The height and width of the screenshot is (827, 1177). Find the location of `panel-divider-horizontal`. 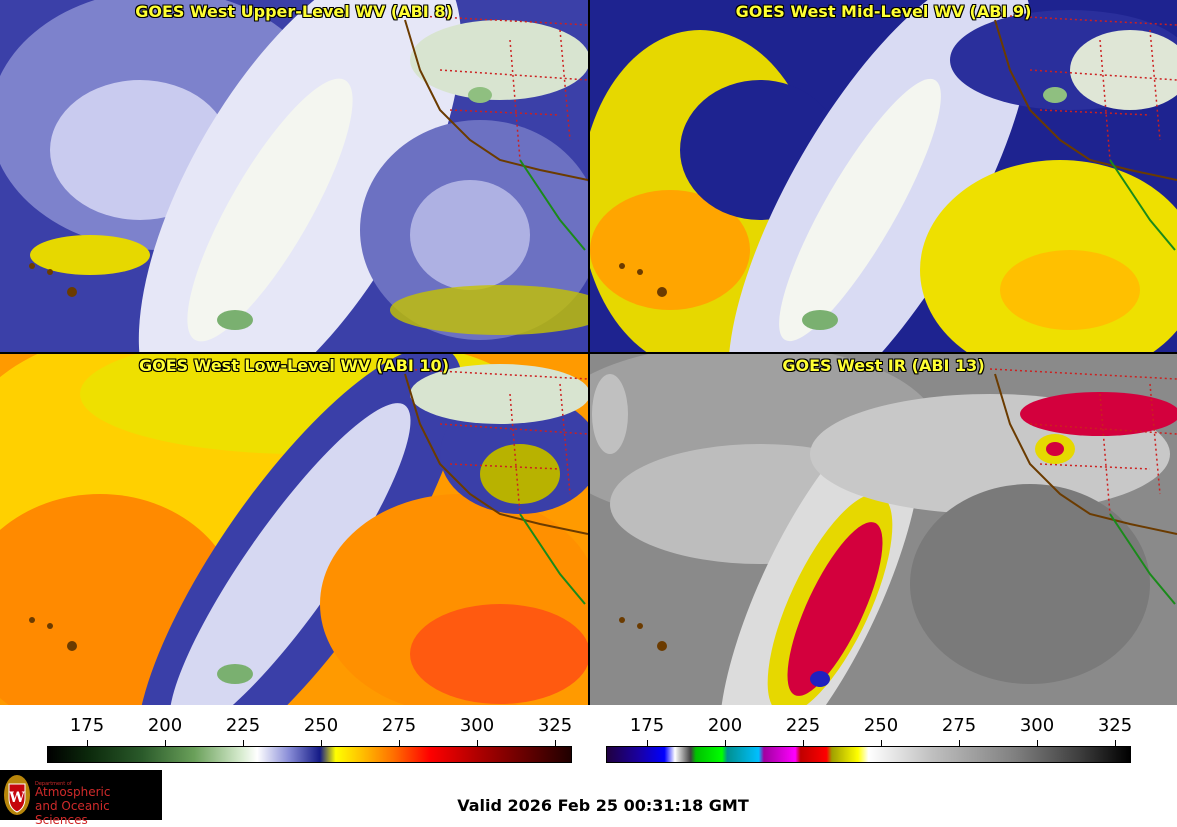

panel-divider-horizontal is located at coordinates (588, 353).